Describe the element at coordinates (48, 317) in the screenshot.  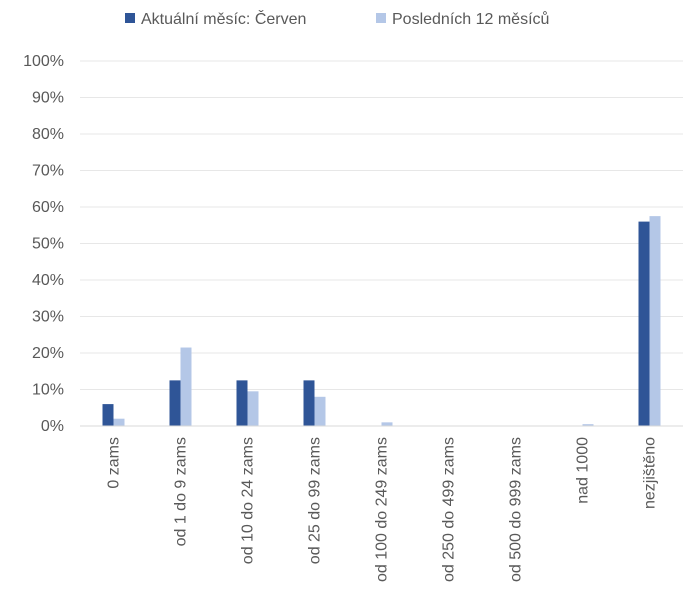
I see `y-tick-label: 30%` at that location.